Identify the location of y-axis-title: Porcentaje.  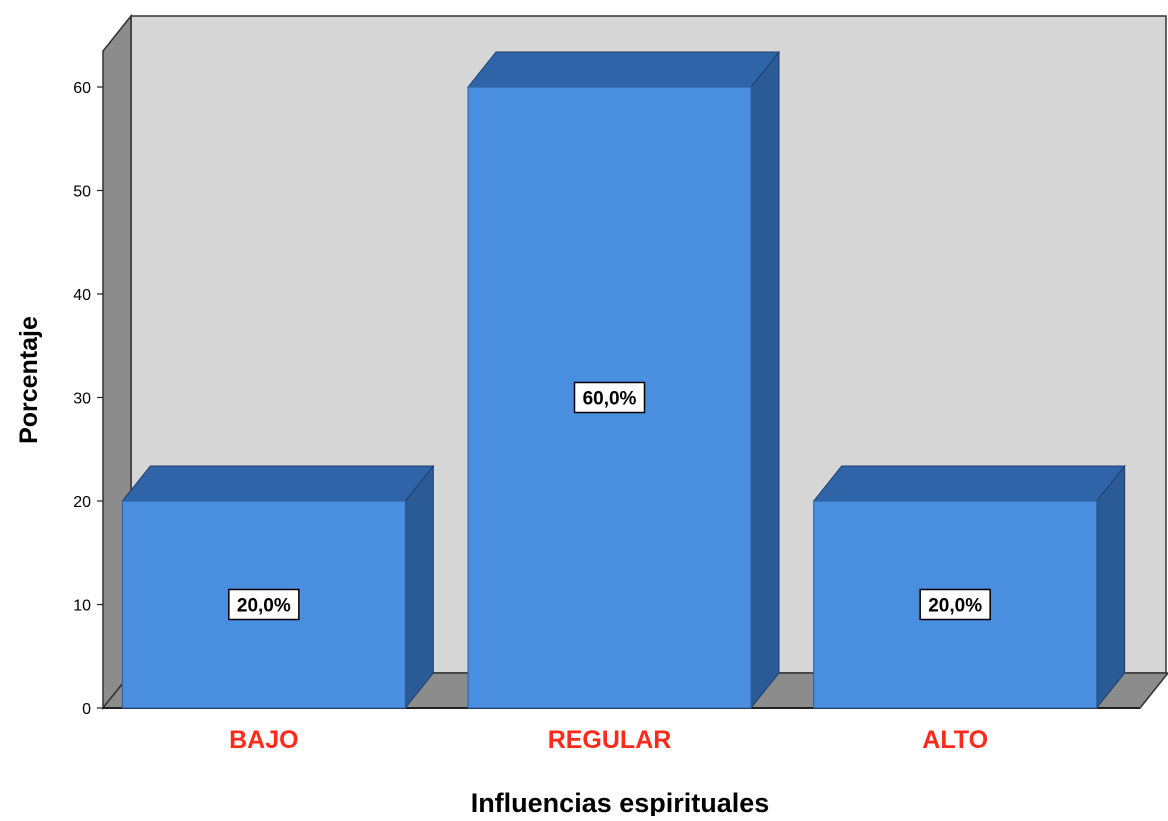
(29, 380).